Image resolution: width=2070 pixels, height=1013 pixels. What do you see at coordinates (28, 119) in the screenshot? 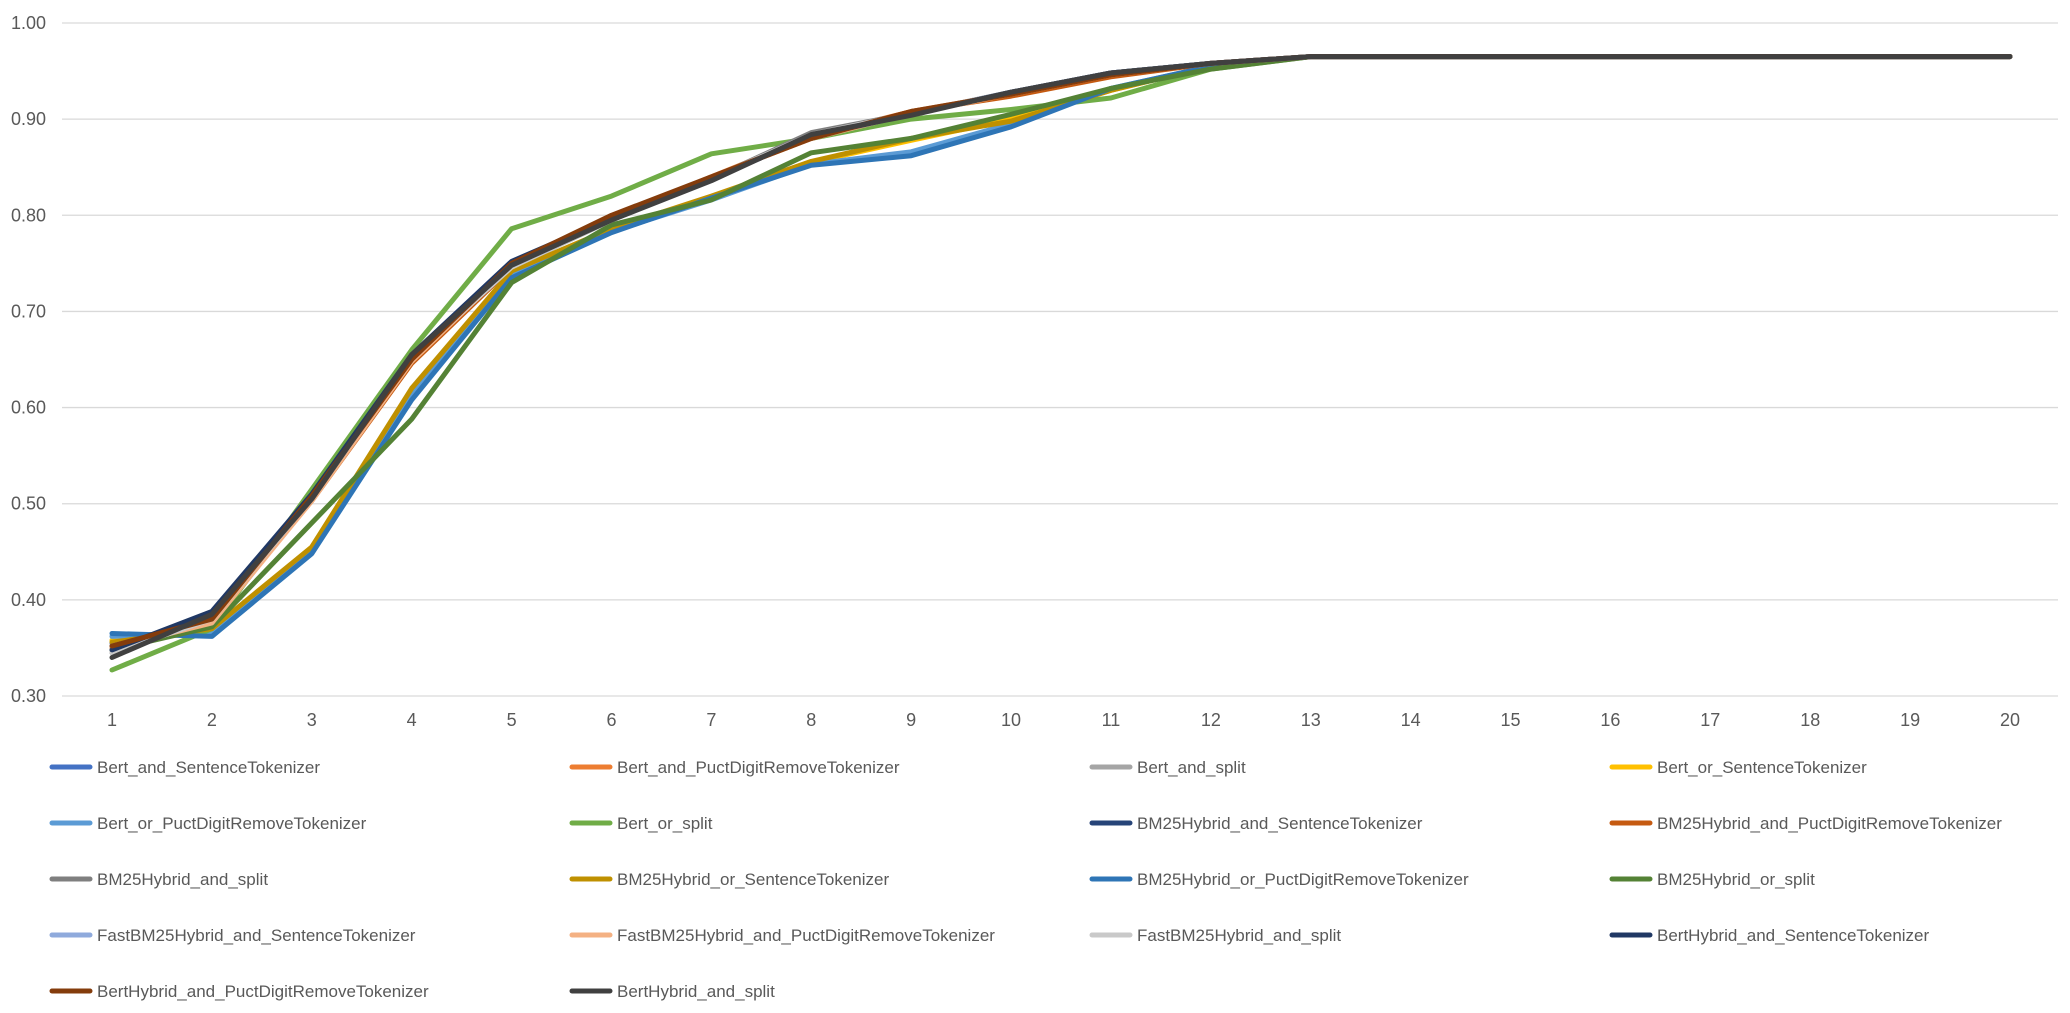
I see `y-tick-label: 0.90` at bounding box center [28, 119].